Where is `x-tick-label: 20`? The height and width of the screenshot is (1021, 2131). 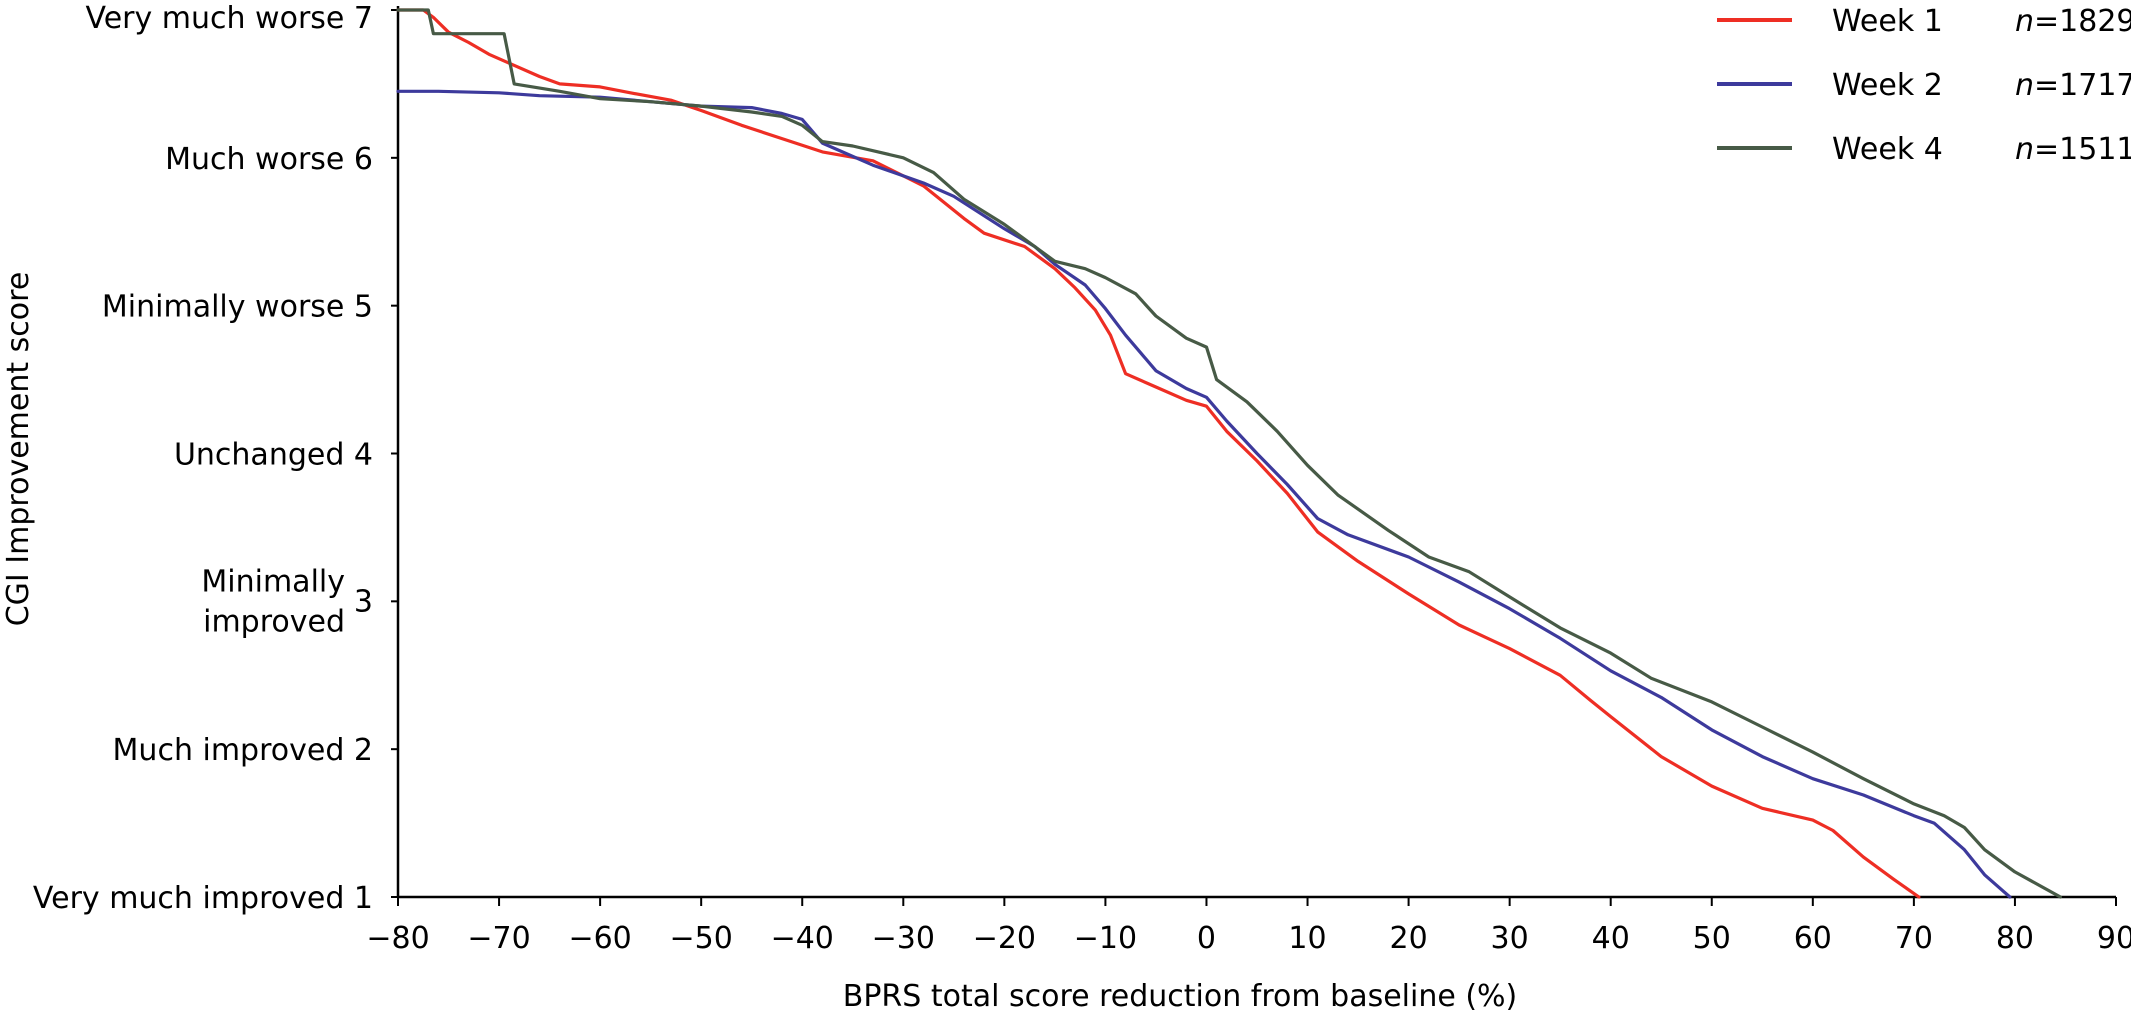 x-tick-label: 20 is located at coordinates (1408, 938).